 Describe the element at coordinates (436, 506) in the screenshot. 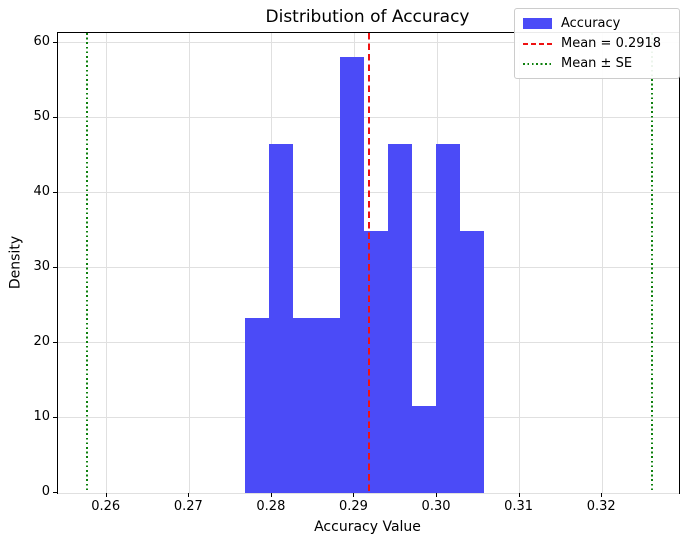

I see `x-axis-tick-label: 0.30` at that location.